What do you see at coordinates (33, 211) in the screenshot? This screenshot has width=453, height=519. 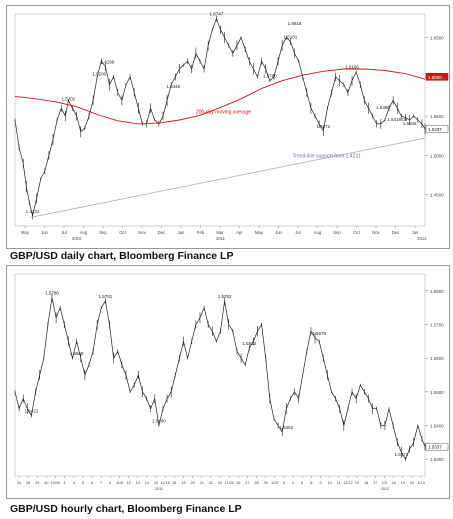 I see `annotation-label: 1.4231` at bounding box center [33, 211].